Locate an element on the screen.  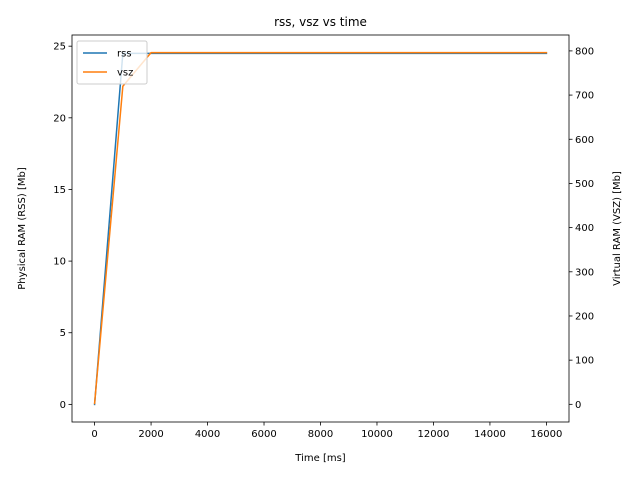
y-right-tick-label: 100 is located at coordinates (584, 361).